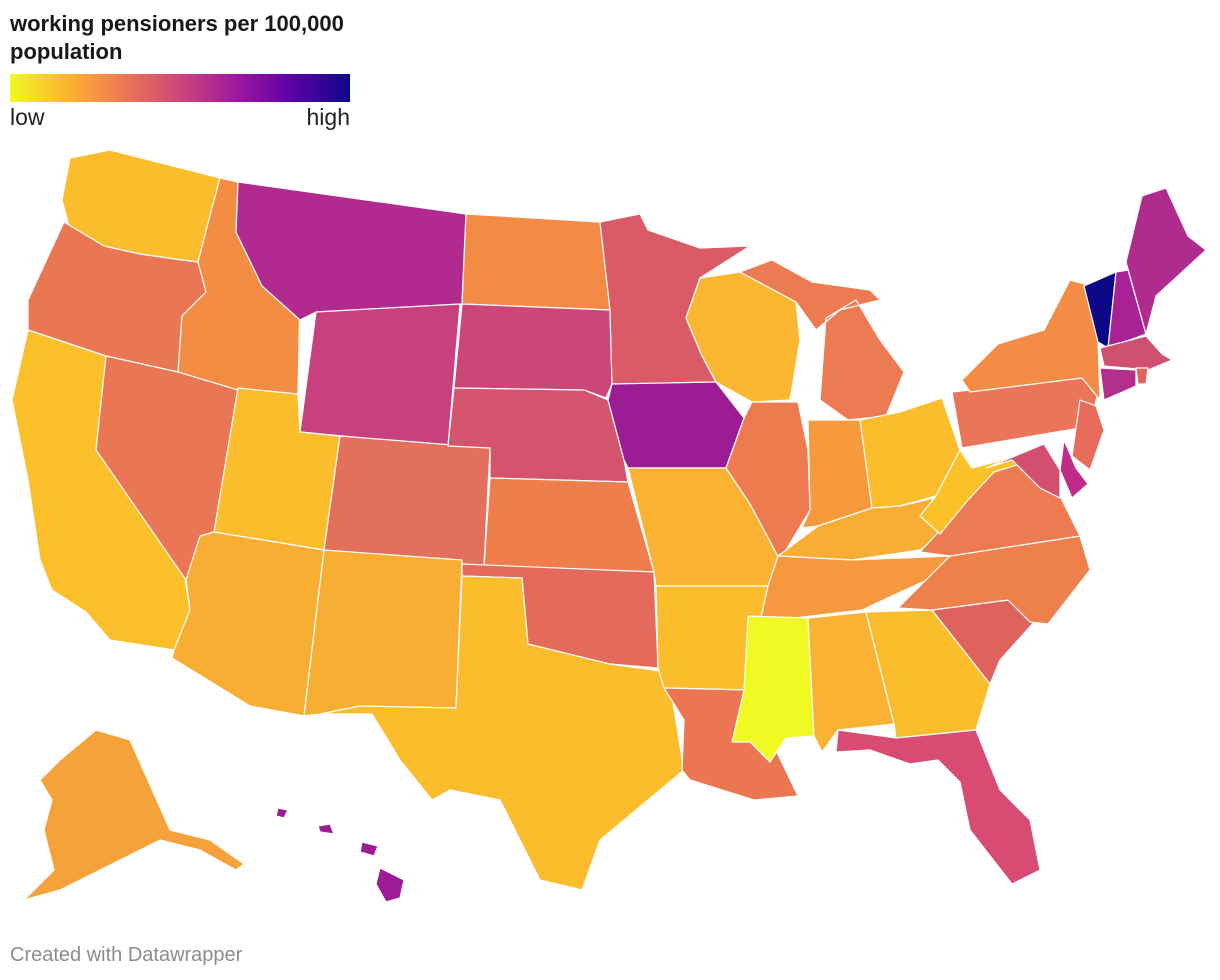 This screenshot has width=1220, height=980. What do you see at coordinates (383, 633) in the screenshot?
I see `state-new-mexico` at bounding box center [383, 633].